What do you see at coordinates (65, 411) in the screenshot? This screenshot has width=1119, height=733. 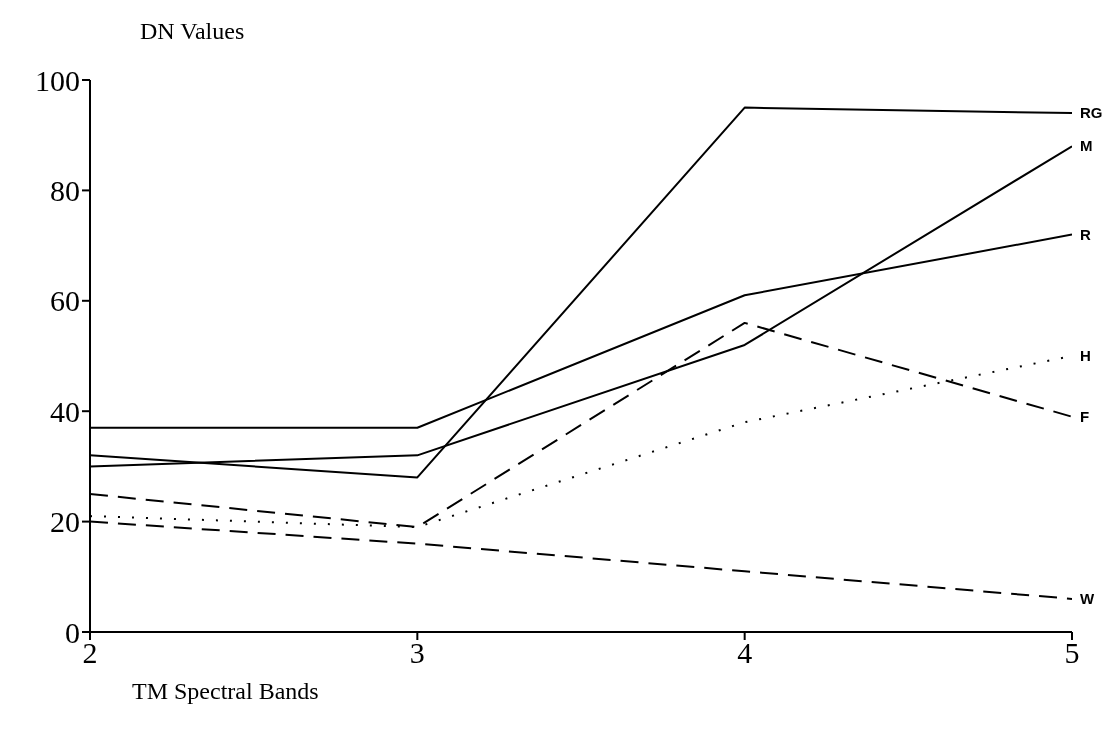 I see `y-tick-label: 40` at bounding box center [65, 411].